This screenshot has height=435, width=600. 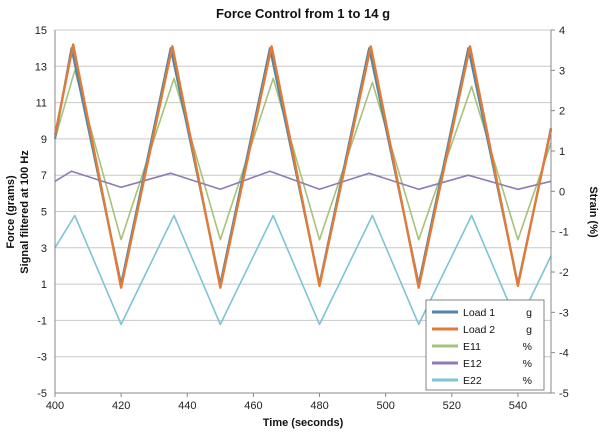 I want to click on chart-title: Force Control from 1 to 14 g, so click(x=303, y=13).